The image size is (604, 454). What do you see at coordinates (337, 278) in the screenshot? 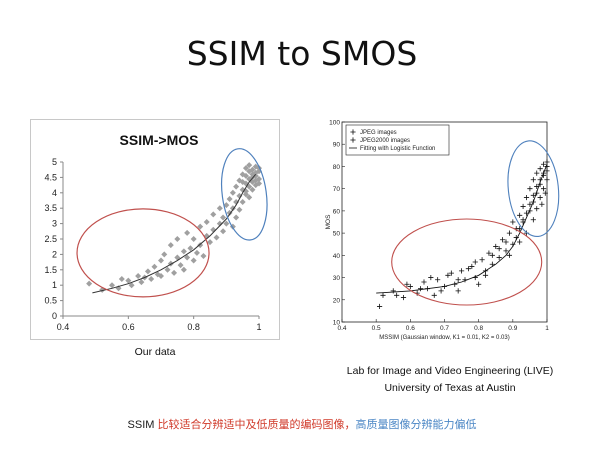
I see `y-tick-label: 30` at bounding box center [337, 278].